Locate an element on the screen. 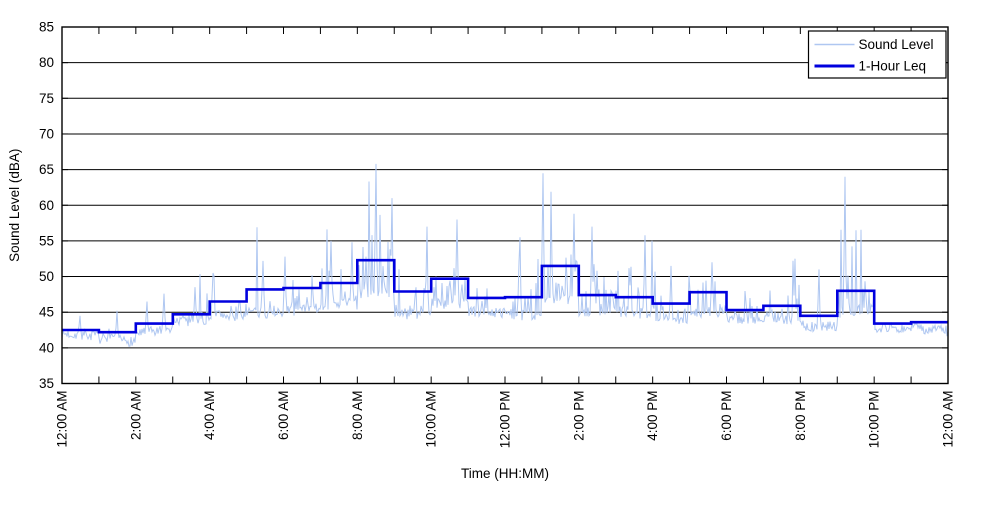  y-tick-labels: 35 40 45 50 55 60 65 70 75 80 85 is located at coordinates (46, 206).